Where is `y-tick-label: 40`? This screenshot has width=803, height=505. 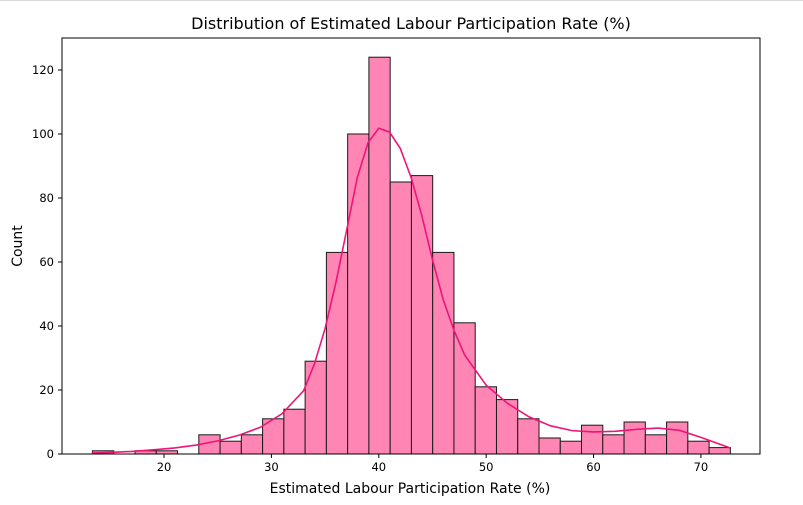 y-tick-label: 40 is located at coordinates (46, 326).